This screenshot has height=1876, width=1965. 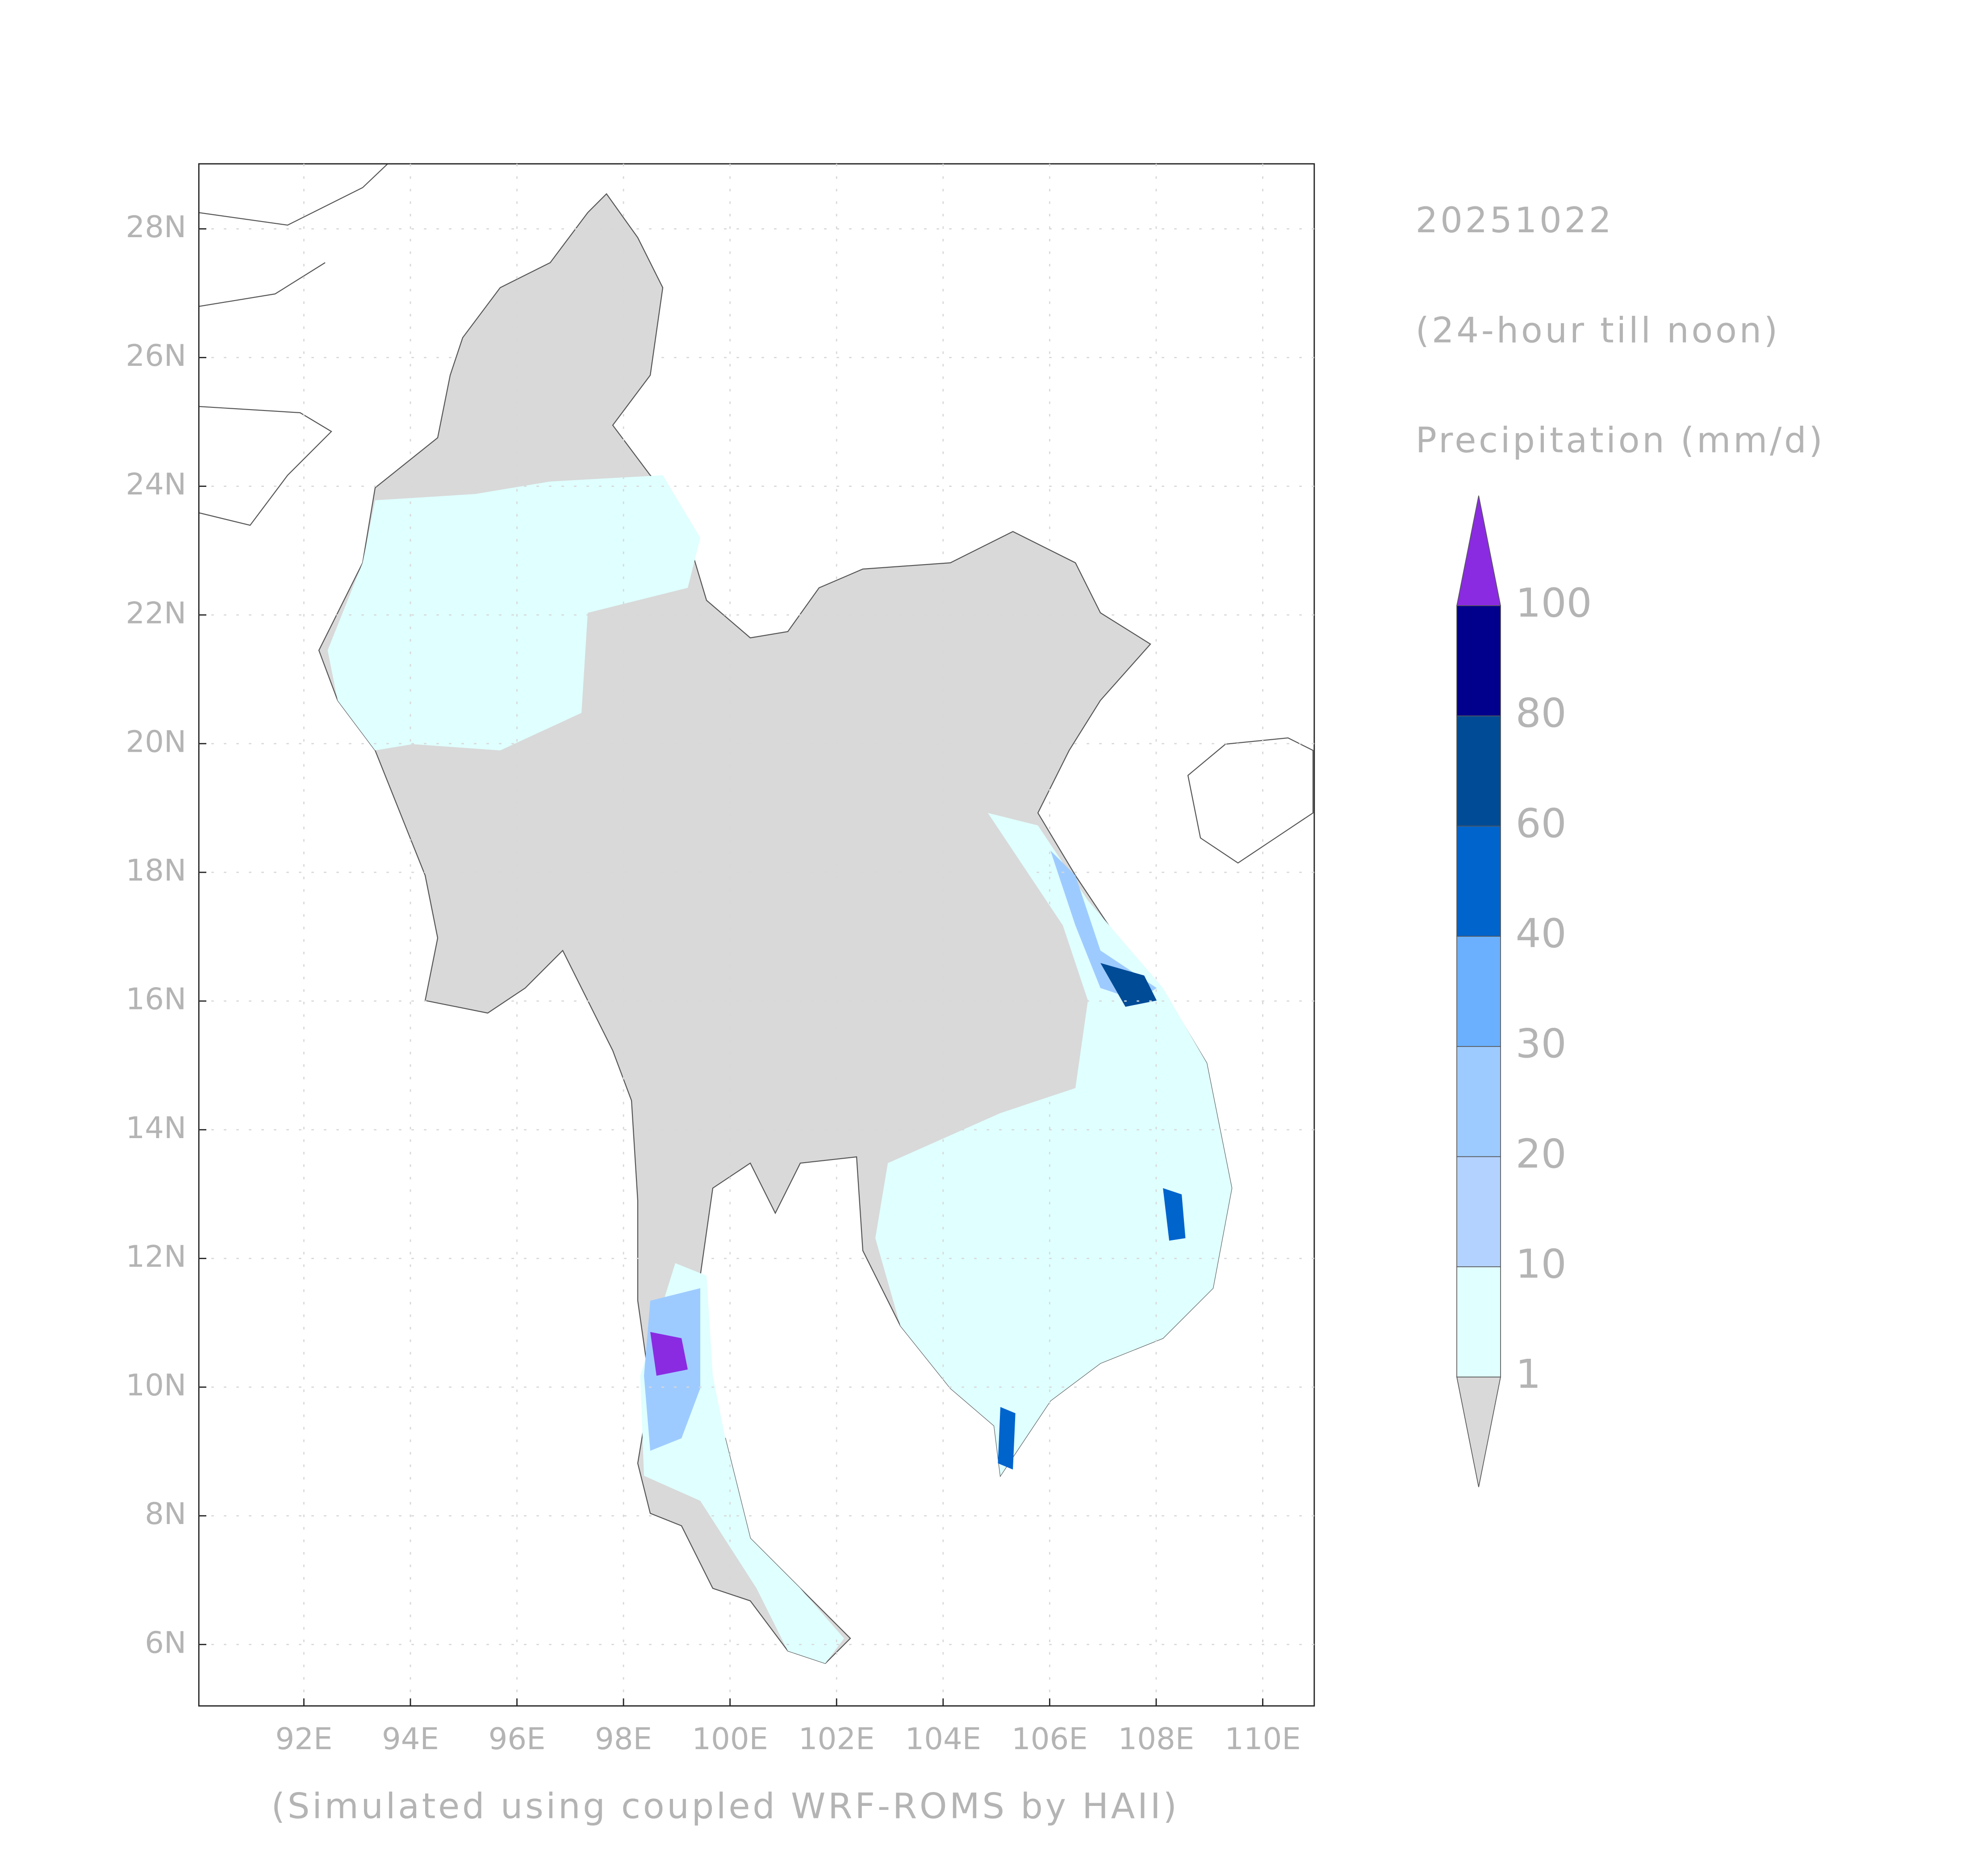 I want to click on lon-tick-label: 110E, so click(x=1263, y=1738).